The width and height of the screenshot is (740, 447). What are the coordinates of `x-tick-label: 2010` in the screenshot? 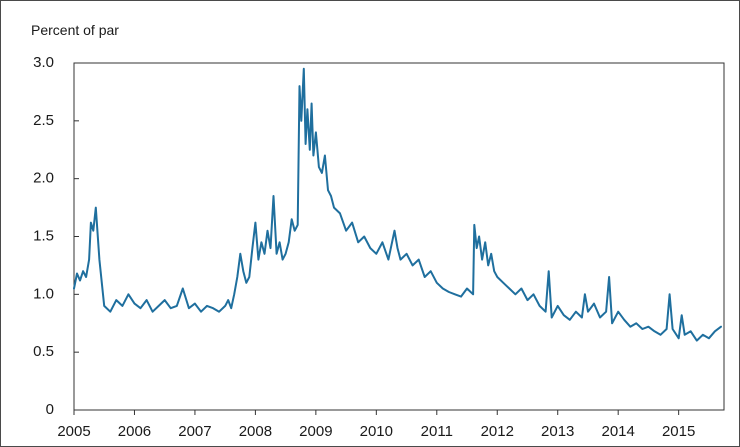 It's located at (376, 431).